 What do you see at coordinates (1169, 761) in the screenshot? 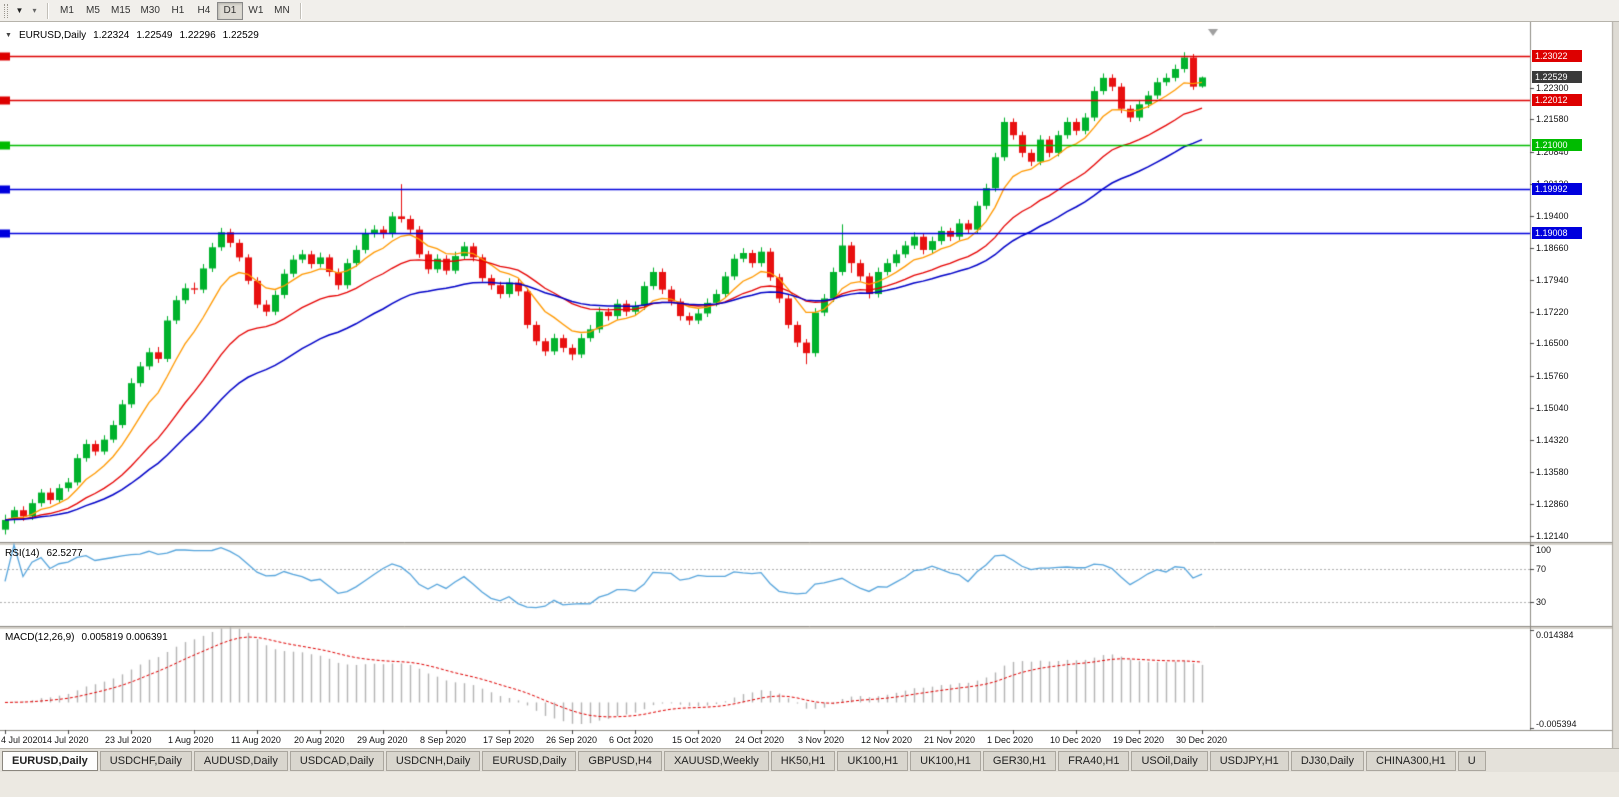
I see `chart-tab-13: USOil,Daily` at bounding box center [1169, 761].